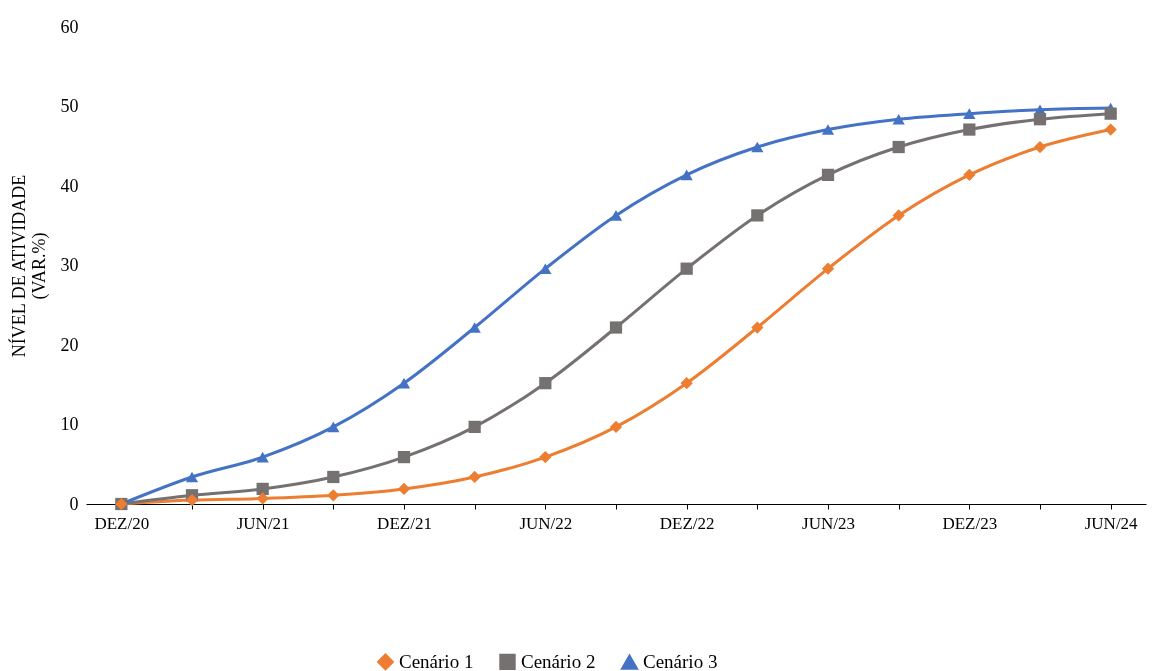 This screenshot has height=671, width=1164. I want to click on legend-label: Cenário 1, so click(436, 660).